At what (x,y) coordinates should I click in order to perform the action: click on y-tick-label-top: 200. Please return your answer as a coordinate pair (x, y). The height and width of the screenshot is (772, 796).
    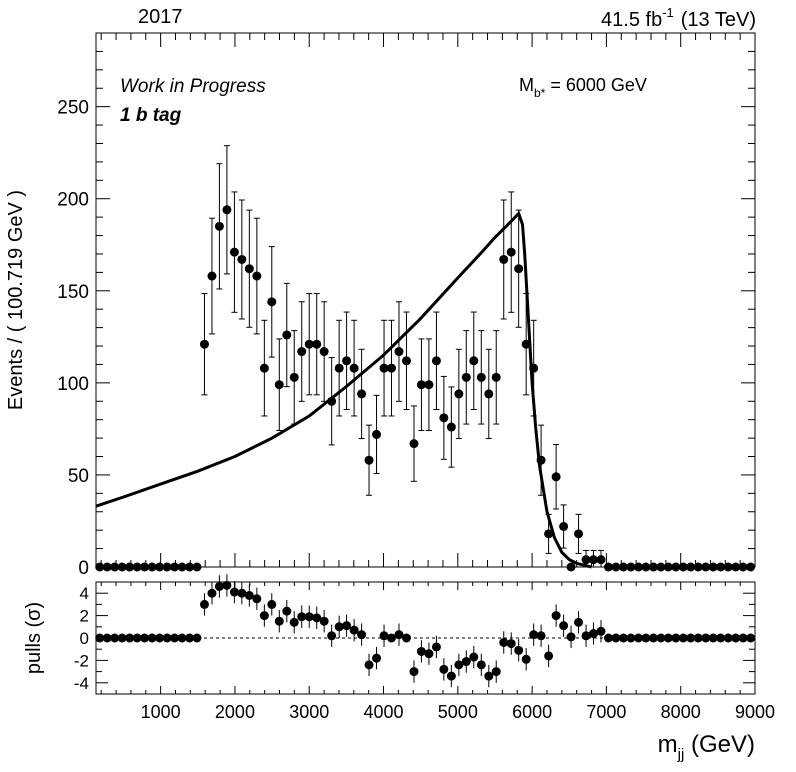
    Looking at the image, I should click on (73, 200).